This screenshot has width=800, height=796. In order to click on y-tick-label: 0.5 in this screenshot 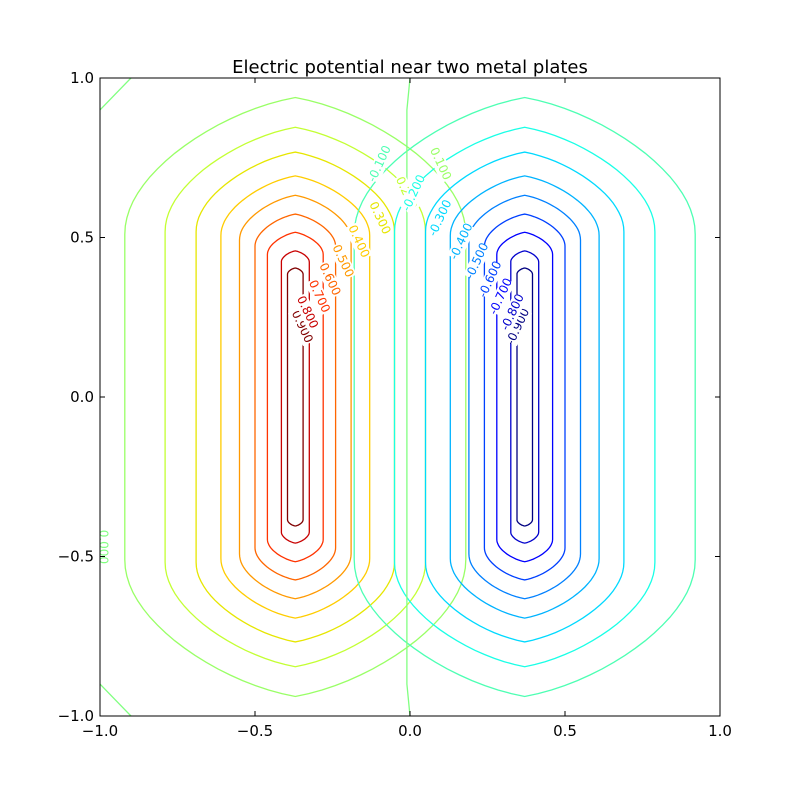, I will do `click(82, 238)`.